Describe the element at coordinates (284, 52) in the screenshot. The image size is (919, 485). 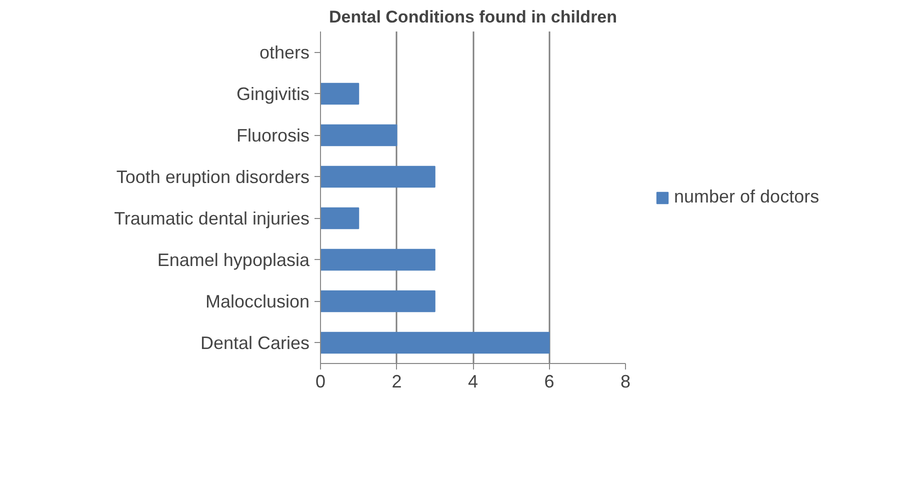
I see `y-tick-label: others` at that location.